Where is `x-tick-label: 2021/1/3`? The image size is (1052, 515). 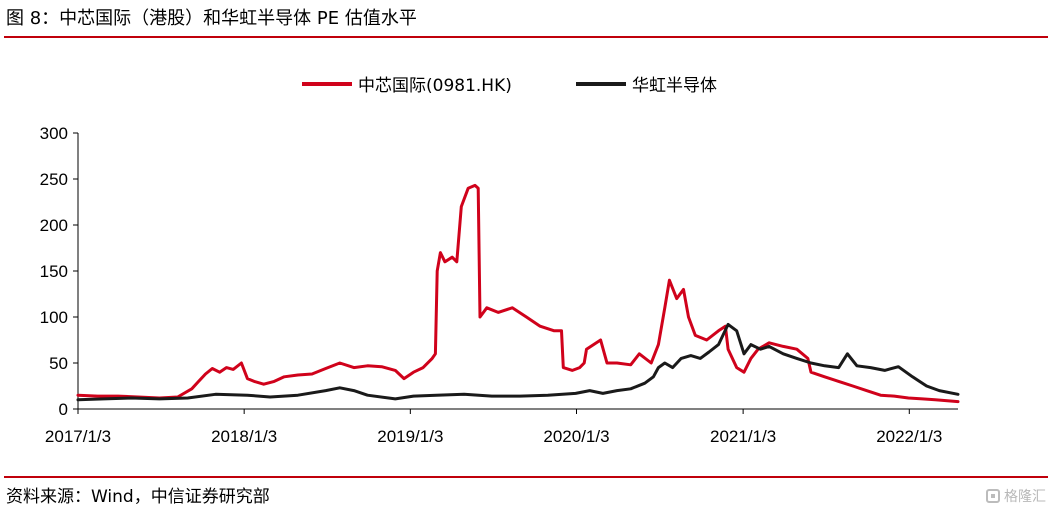
x-tick-label: 2021/1/3 is located at coordinates (743, 436).